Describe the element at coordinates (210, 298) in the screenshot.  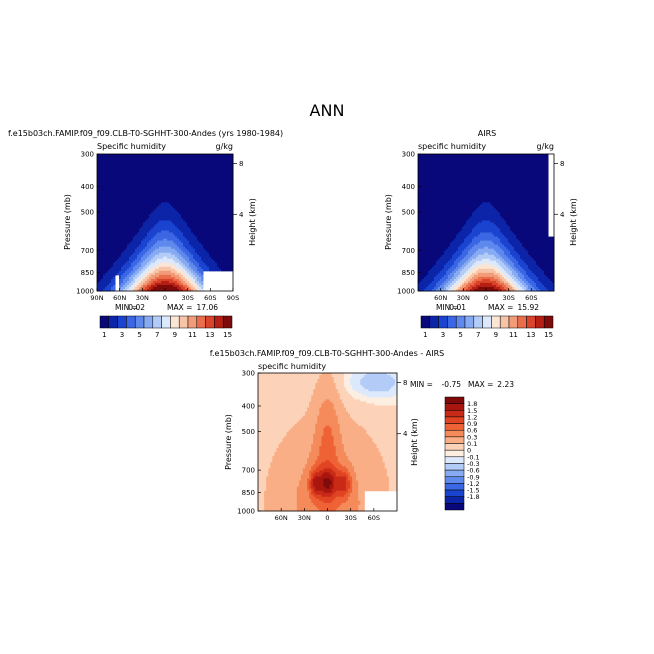
I see `x-tick-label: 60S` at that location.